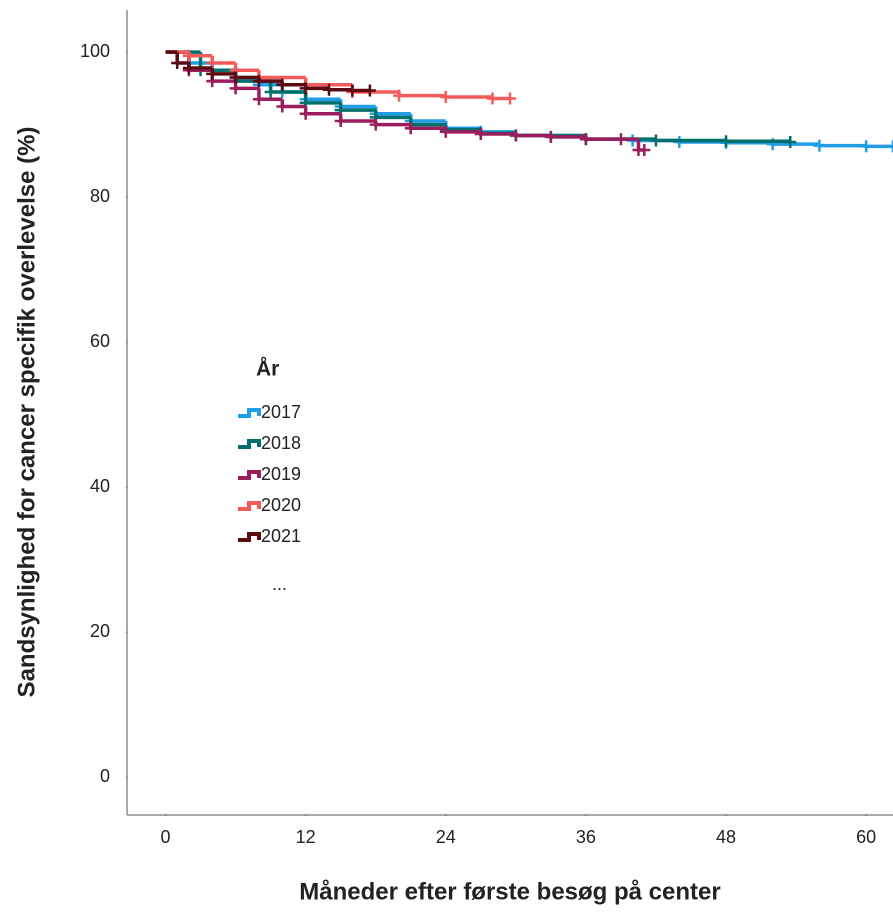  Describe the element at coordinates (166, 837) in the screenshot. I see `x-tick-label: 0` at that location.